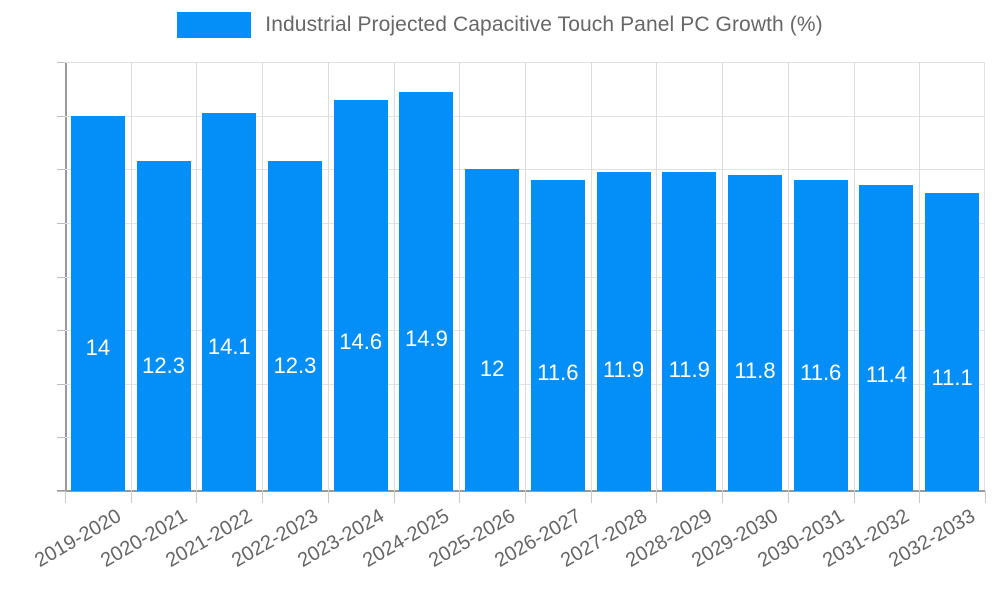  Describe the element at coordinates (97, 303) in the screenshot. I see `bar: 14` at that location.